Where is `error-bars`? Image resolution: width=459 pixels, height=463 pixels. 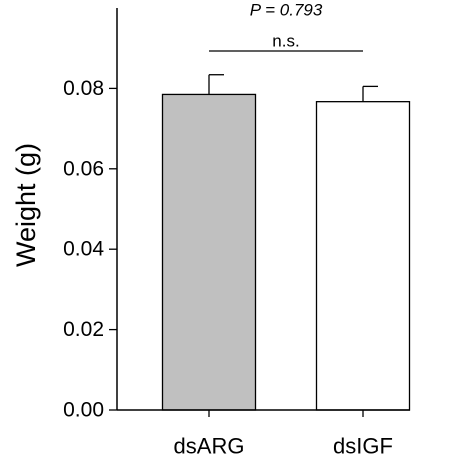
error-bars is located at coordinates (293, 88).